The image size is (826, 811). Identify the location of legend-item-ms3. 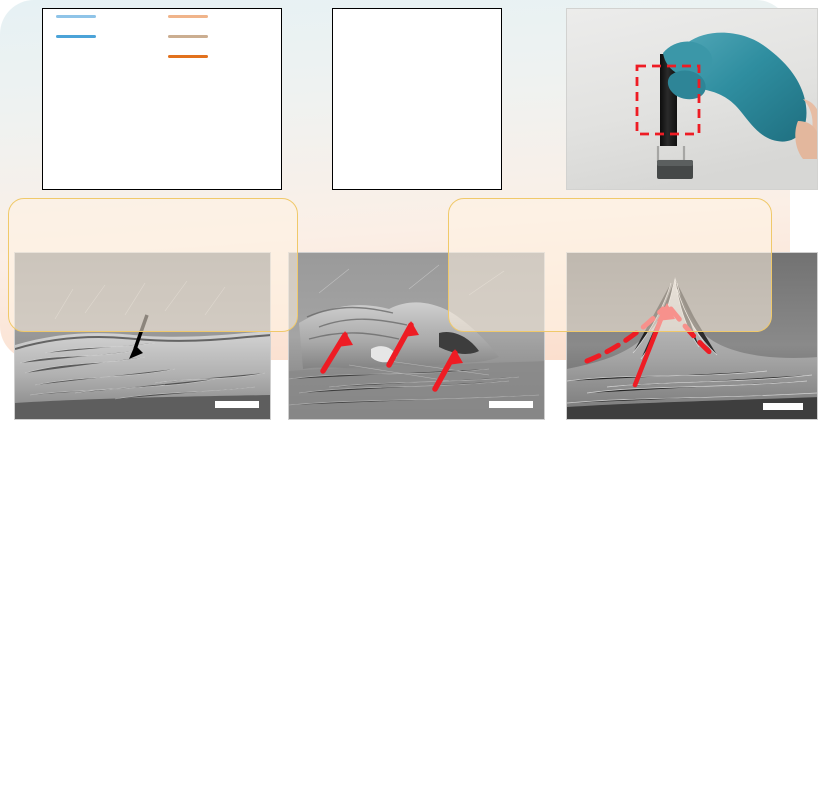
(190, 57).